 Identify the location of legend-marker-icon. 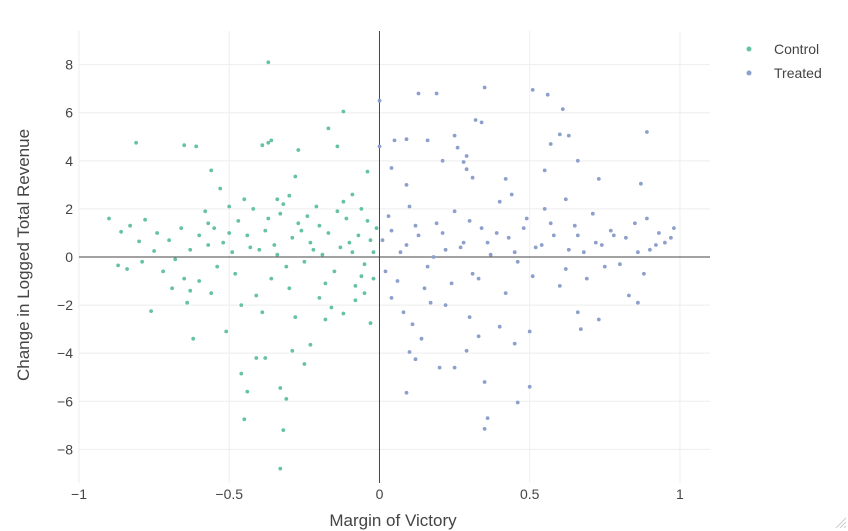
(749, 49).